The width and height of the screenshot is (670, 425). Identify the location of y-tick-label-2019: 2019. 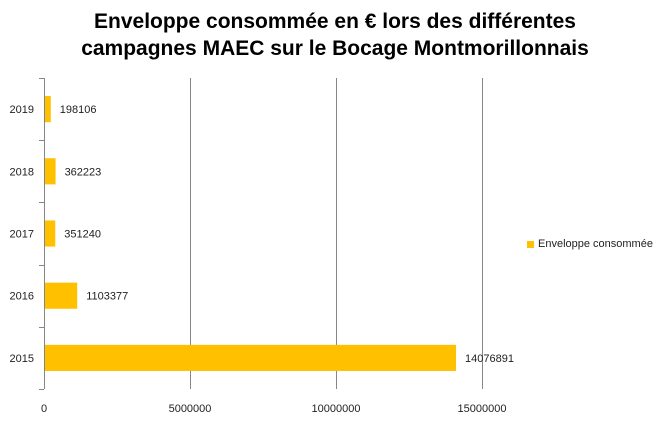
(22, 110).